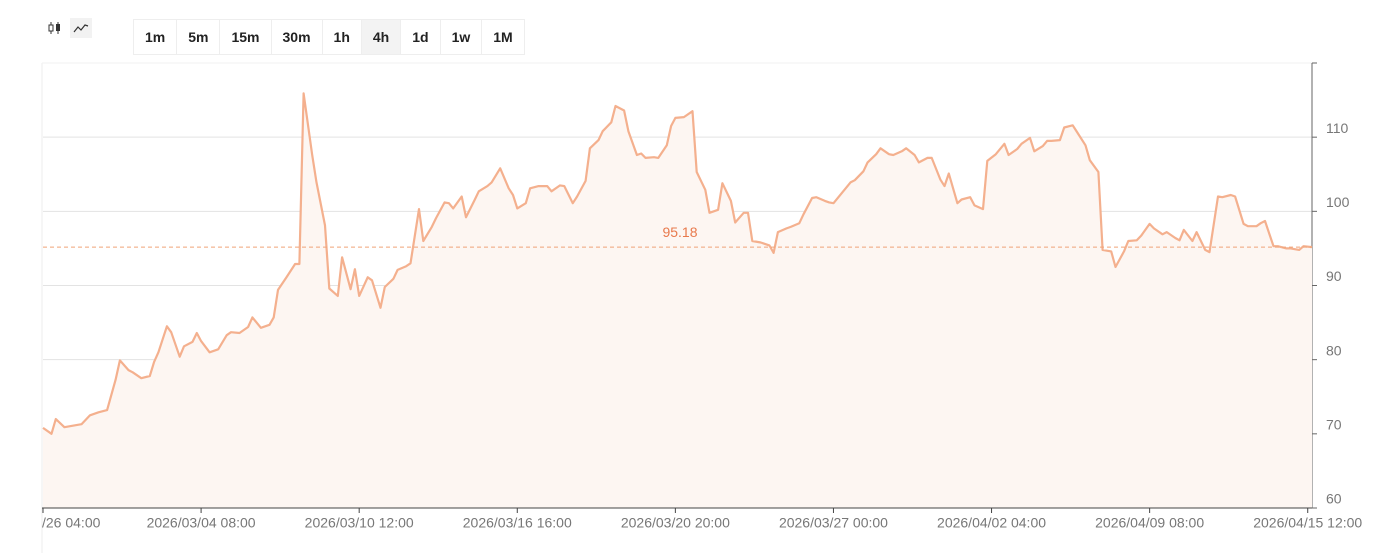 The image size is (1394, 553). I want to click on y-tick-label: 60, so click(1334, 499).